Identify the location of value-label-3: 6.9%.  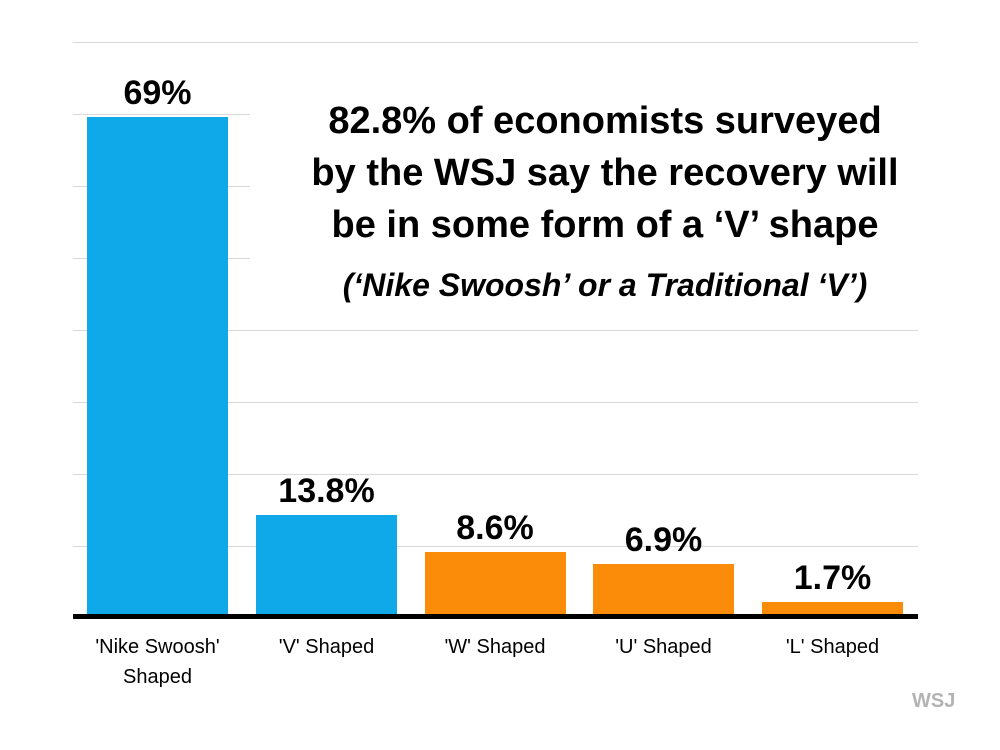
(663, 540).